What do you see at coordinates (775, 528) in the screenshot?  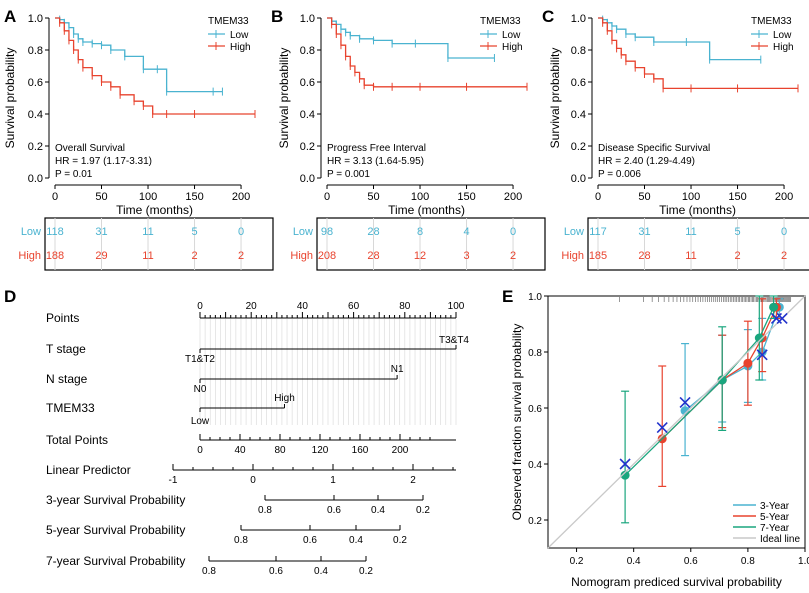 I see `legend-label: 7-Year` at bounding box center [775, 528].